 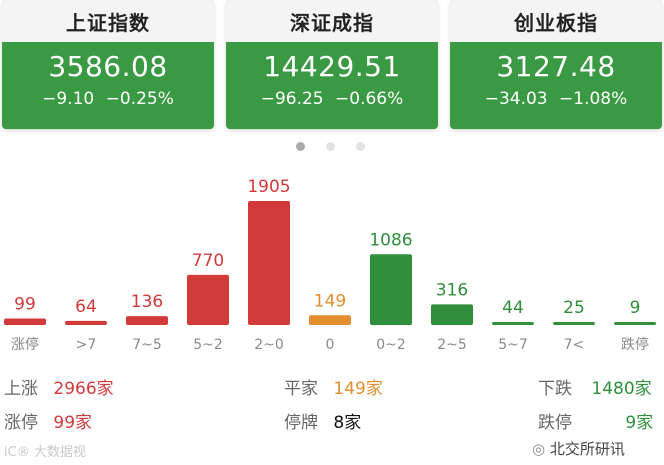 I want to click on watermark-right: ◎ 北交所研讯, so click(x=578, y=448).